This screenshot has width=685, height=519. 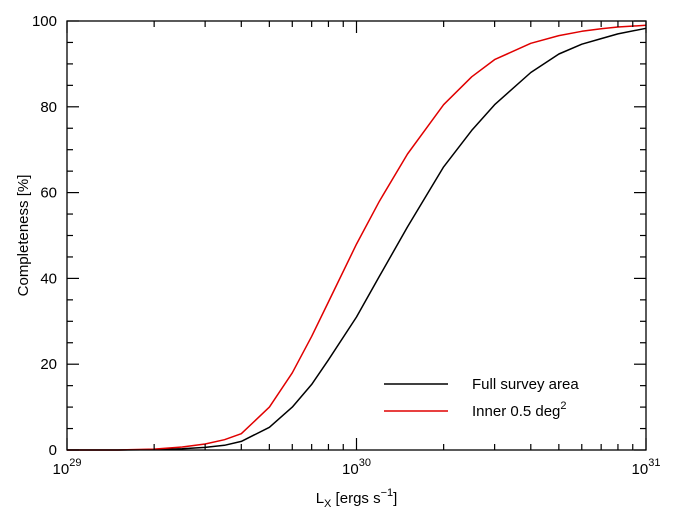 What do you see at coordinates (75, 463) in the screenshot?
I see `x-tick-label-exp: 29` at bounding box center [75, 463].